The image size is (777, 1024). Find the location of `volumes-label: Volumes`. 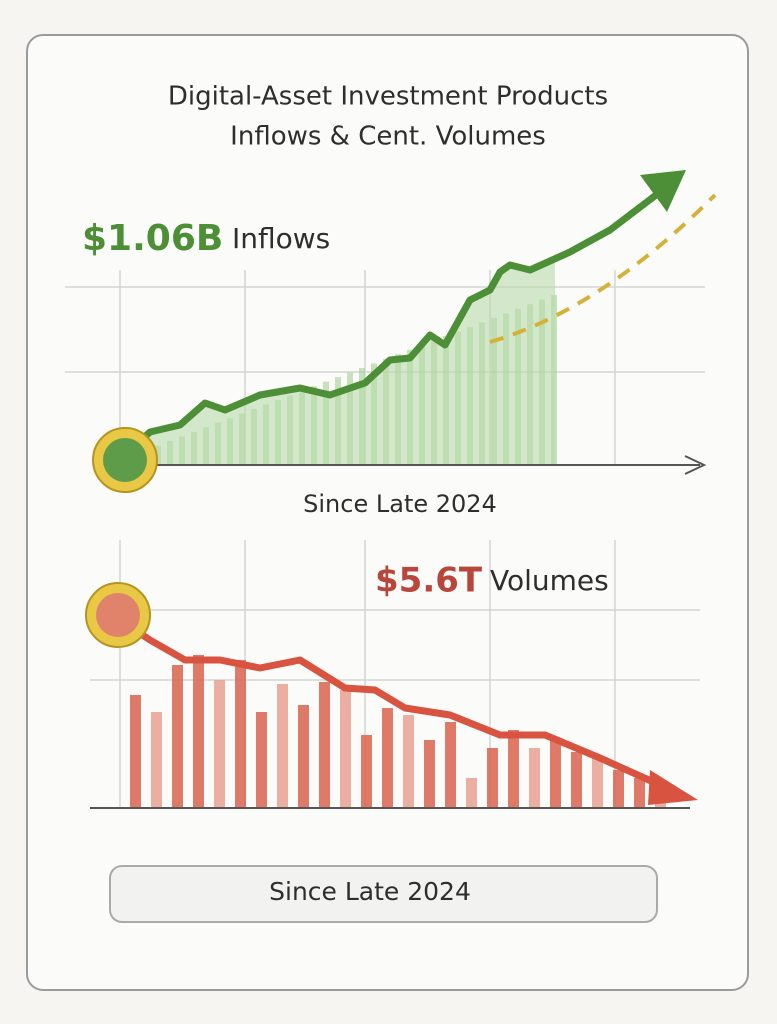

volumes-label: Volumes is located at coordinates (549, 580).